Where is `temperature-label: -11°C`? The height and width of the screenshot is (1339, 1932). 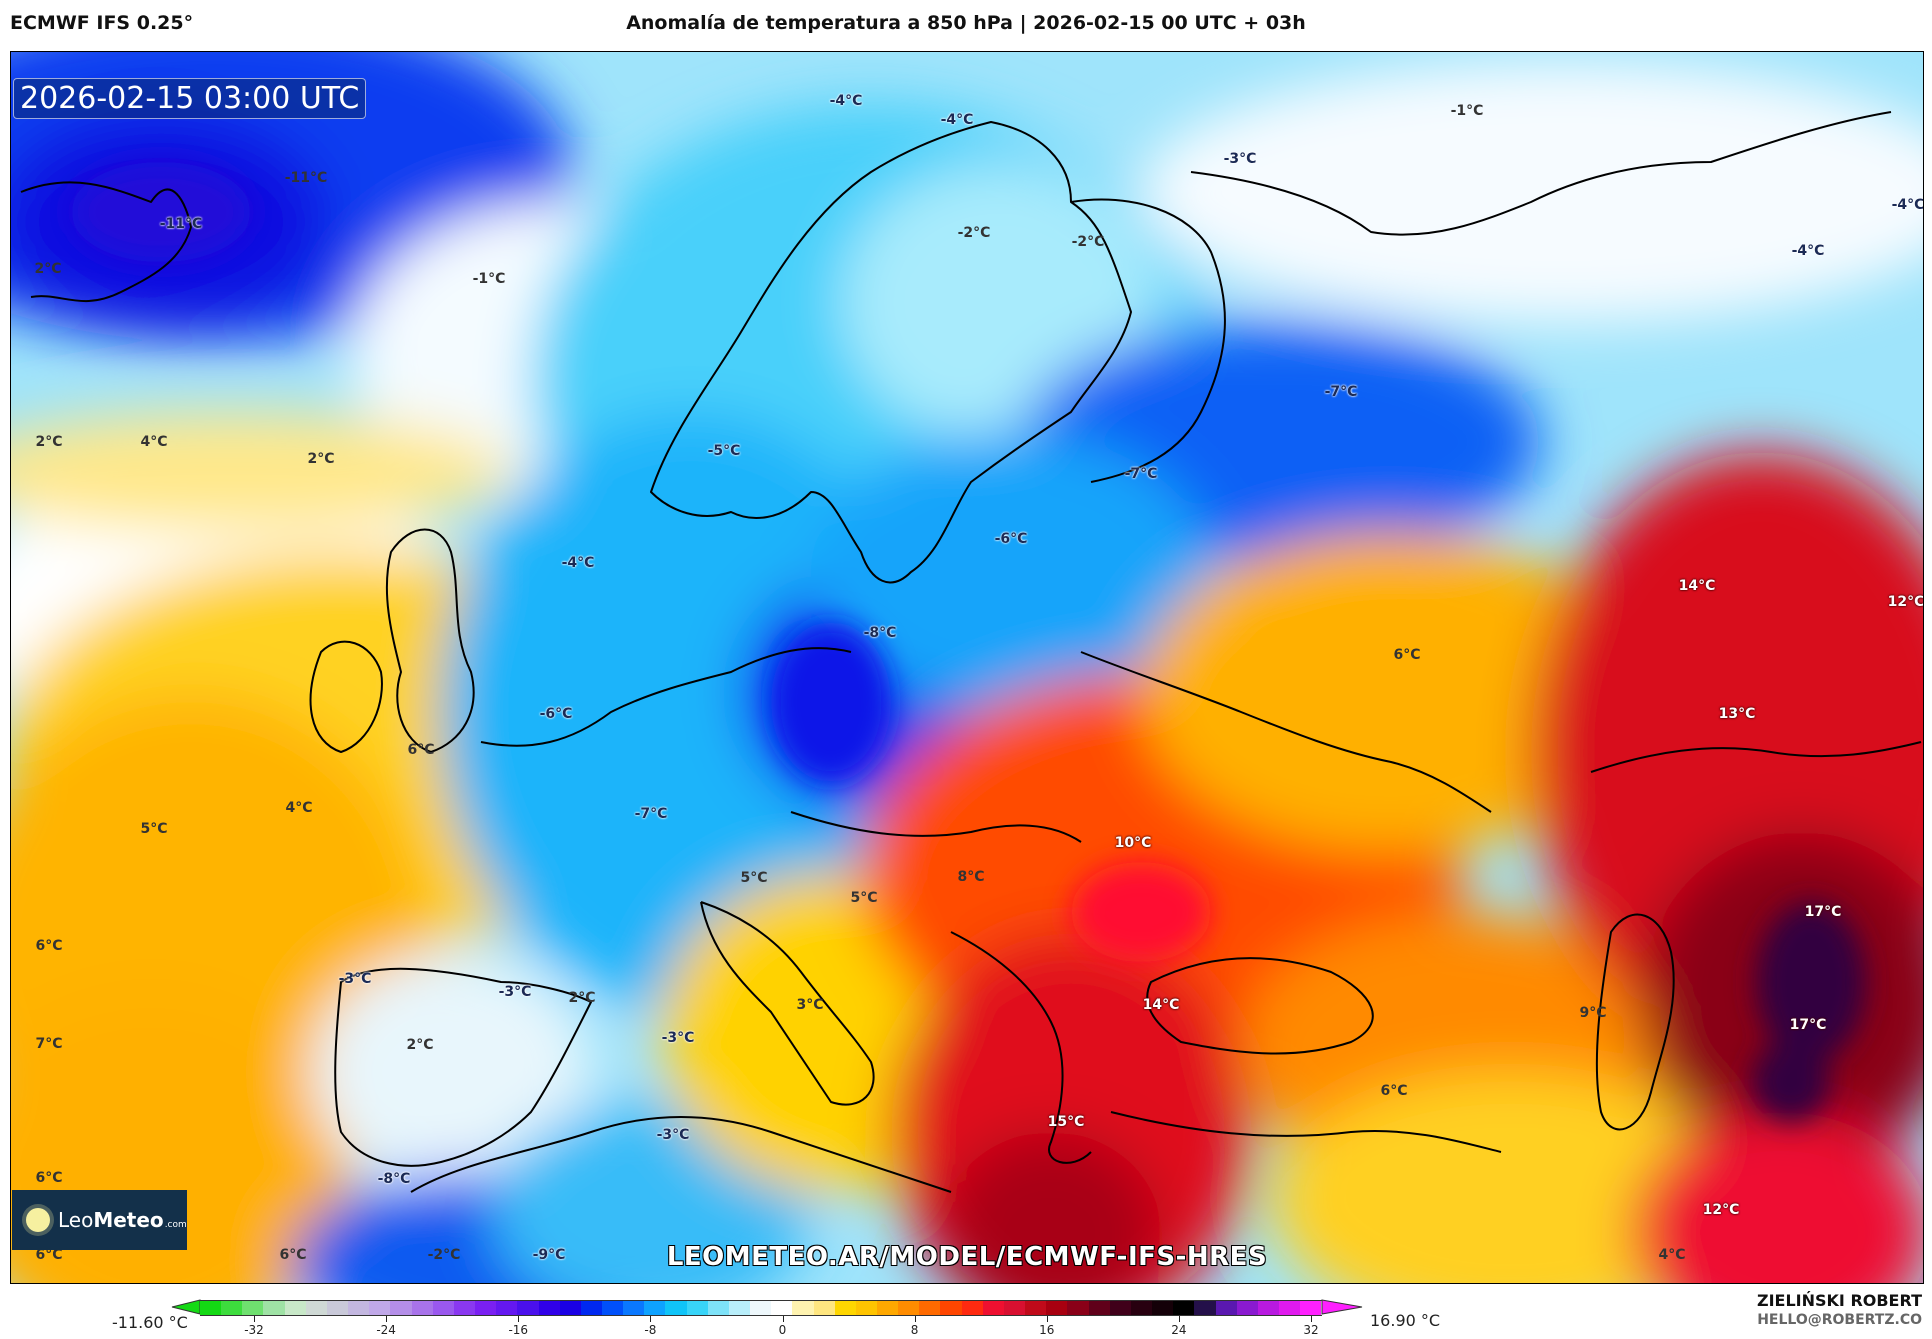 temperature-label: -11°C is located at coordinates (306, 178).